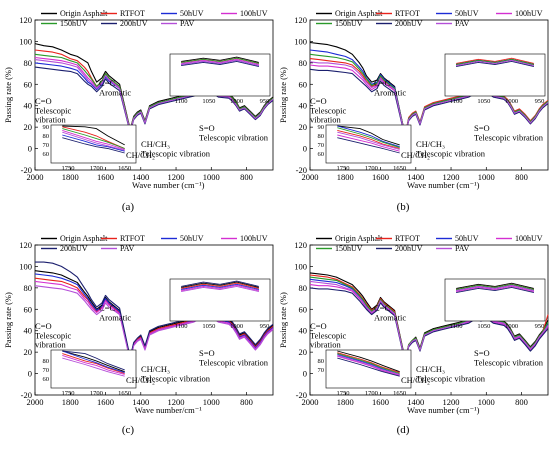  What do you see at coordinates (168, 410) in the screenshot?
I see `x-axis-label: Wave number/cm⁻¹` at bounding box center [168, 410].